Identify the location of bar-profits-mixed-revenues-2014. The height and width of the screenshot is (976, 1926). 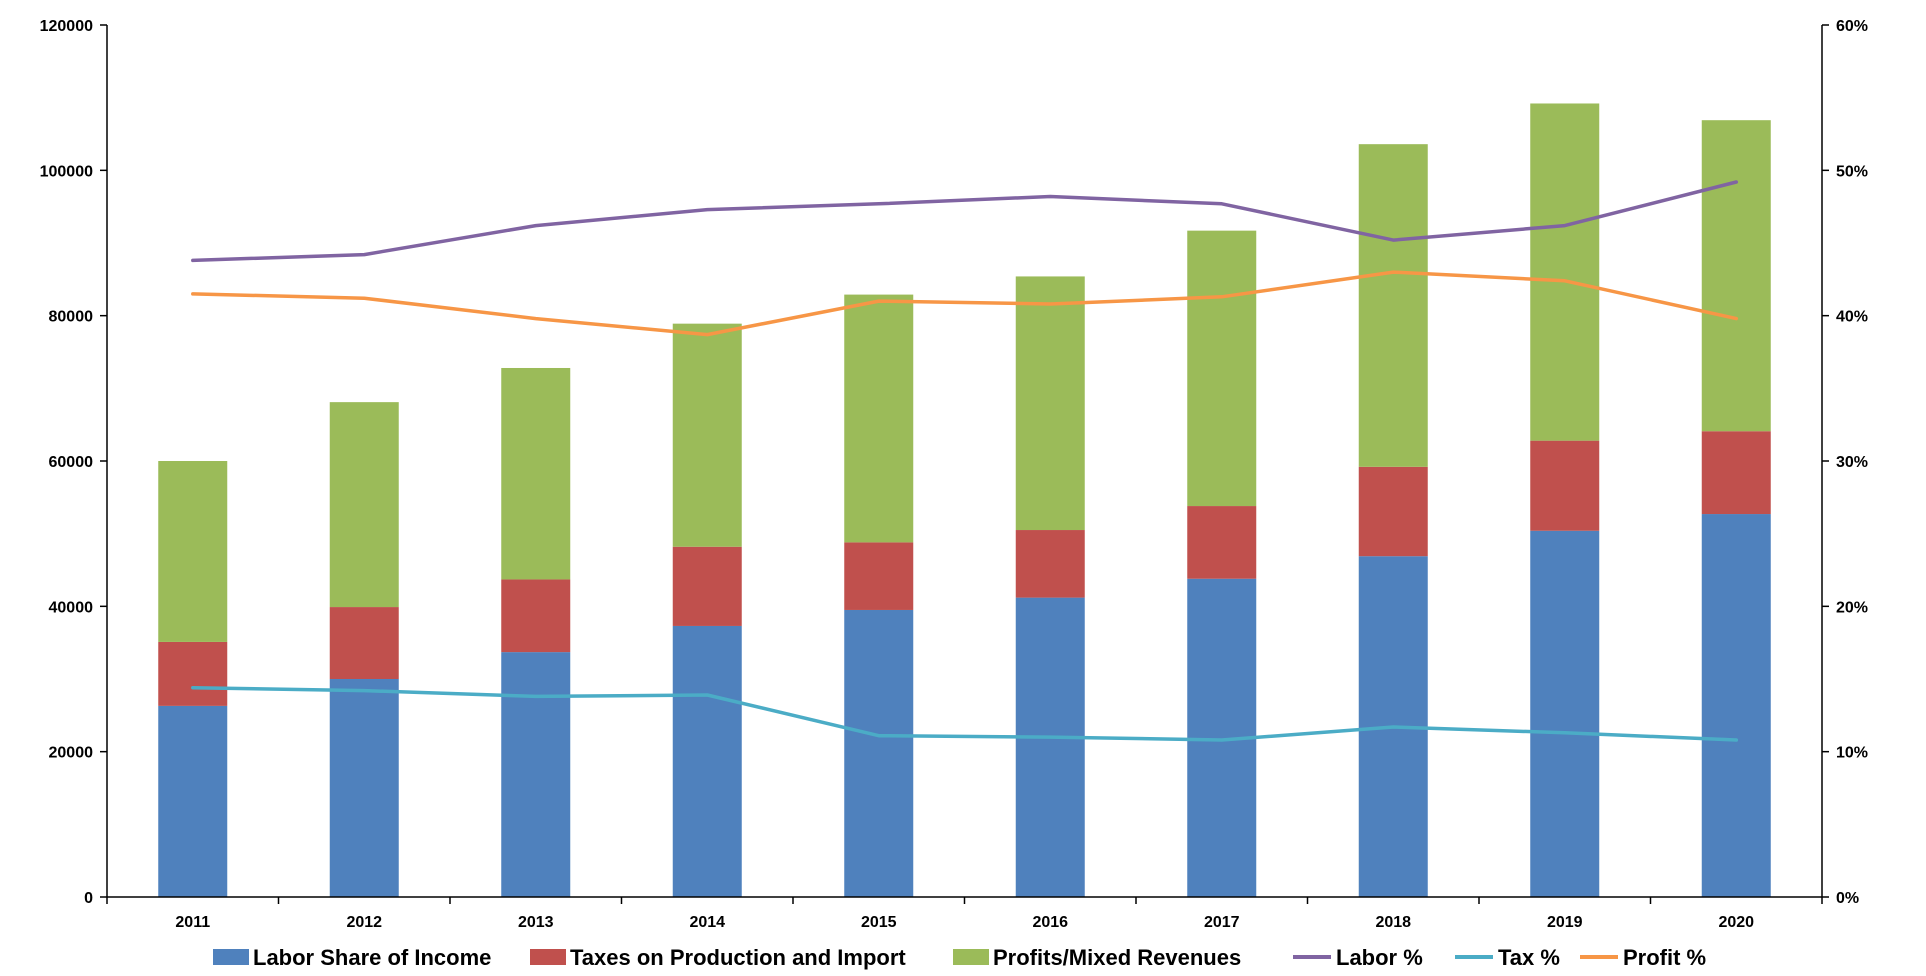
(707, 435).